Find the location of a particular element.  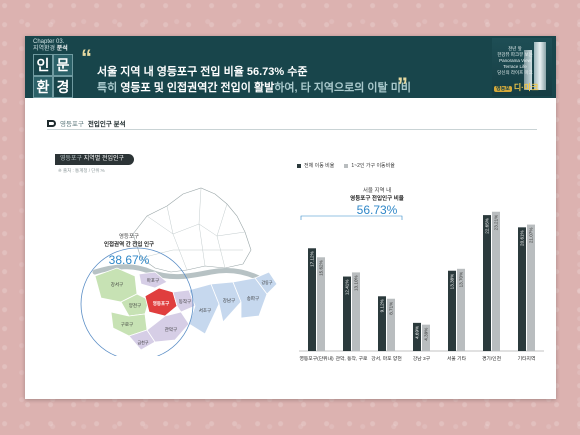

chapter-title: 지역환경 분석 is located at coordinates (50, 49).